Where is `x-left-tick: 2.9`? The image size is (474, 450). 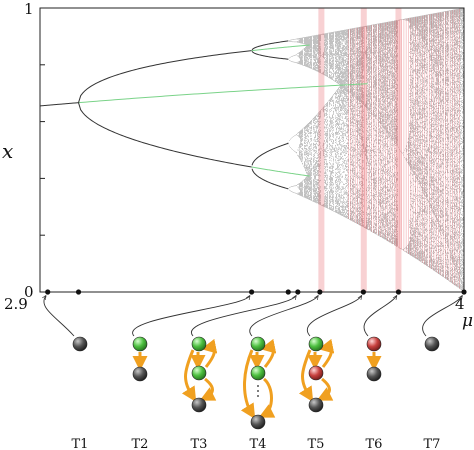
x-left-tick: 2.9 is located at coordinates (16, 304).